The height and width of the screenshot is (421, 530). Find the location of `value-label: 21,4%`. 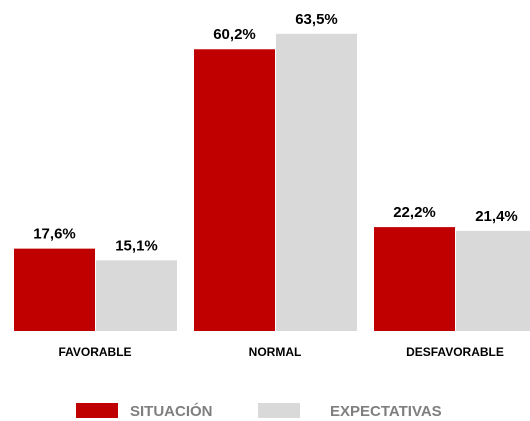

value-label: 21,4% is located at coordinates (496, 216).